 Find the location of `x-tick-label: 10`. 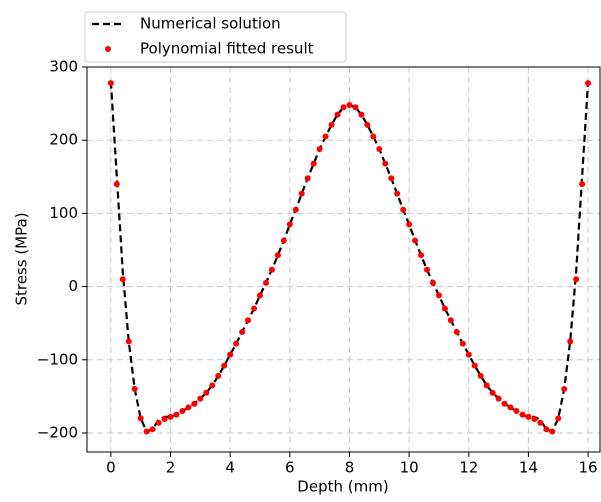

x-tick-label: 10 is located at coordinates (409, 468).